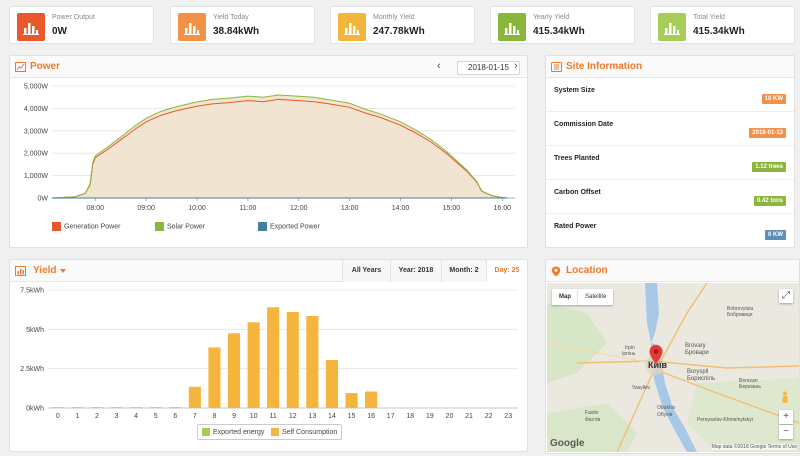 Image resolution: width=800 pixels, height=456 pixels. I want to click on y-tick-label: 2,000W, so click(36, 154).